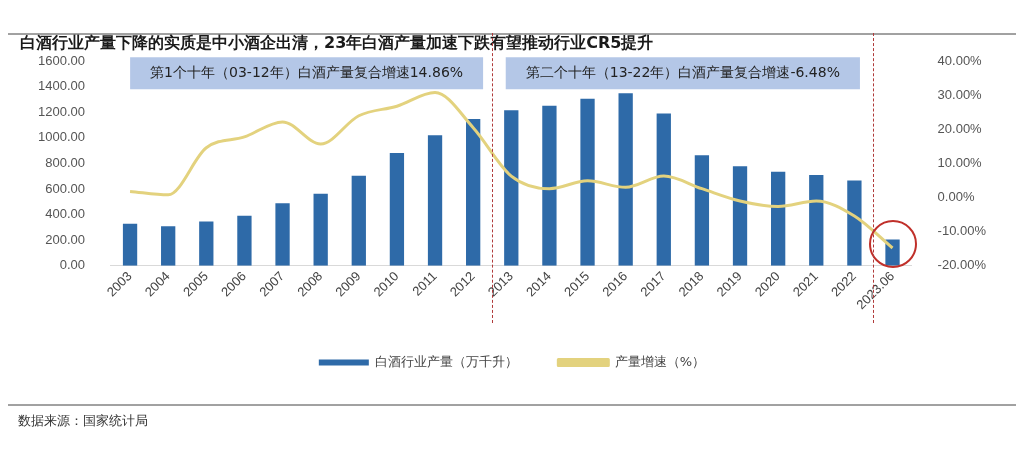 The width and height of the screenshot is (1024, 449). I want to click on y-tick-label: 1000.00, so click(61, 137).